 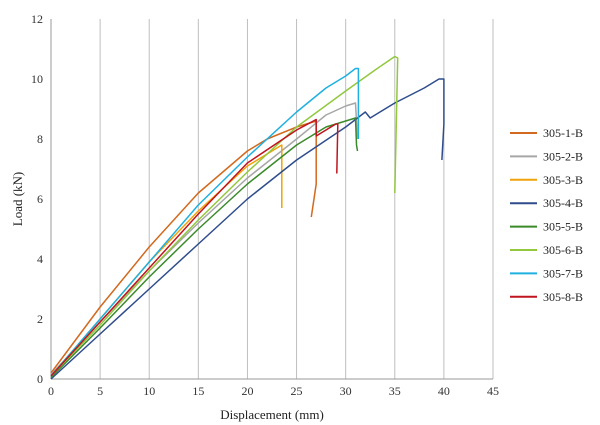 What do you see at coordinates (563, 180) in the screenshot?
I see `legend-label-305-3-B: 305-3-B` at bounding box center [563, 180].